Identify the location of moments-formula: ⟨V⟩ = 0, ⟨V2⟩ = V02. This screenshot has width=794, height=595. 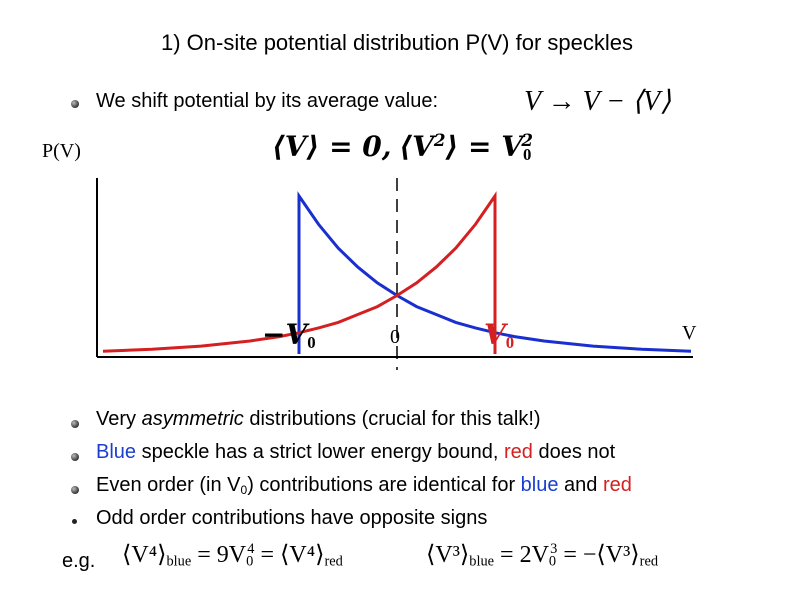
(402, 147).